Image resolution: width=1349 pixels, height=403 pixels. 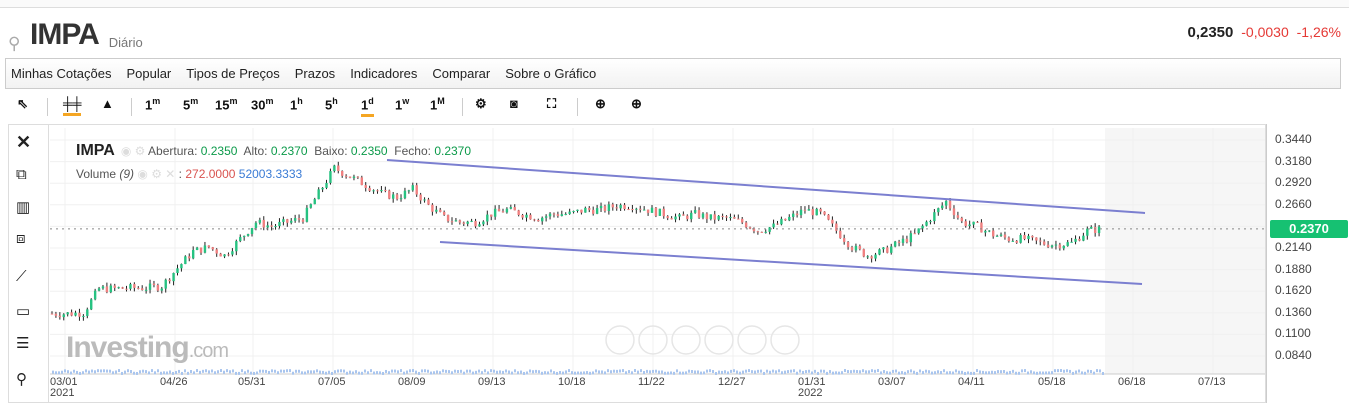 I want to click on candles-icon: ╪╪, so click(x=72, y=106).